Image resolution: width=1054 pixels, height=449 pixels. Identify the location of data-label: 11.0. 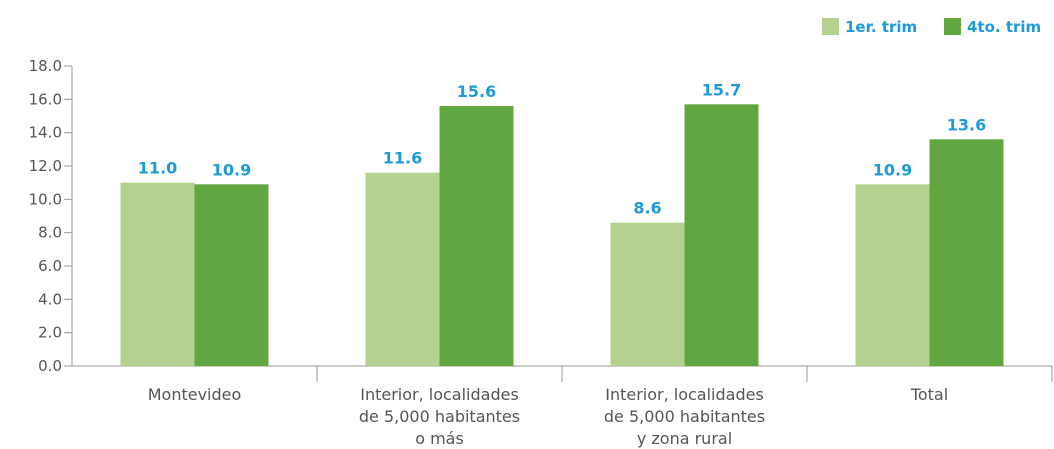
(157, 168).